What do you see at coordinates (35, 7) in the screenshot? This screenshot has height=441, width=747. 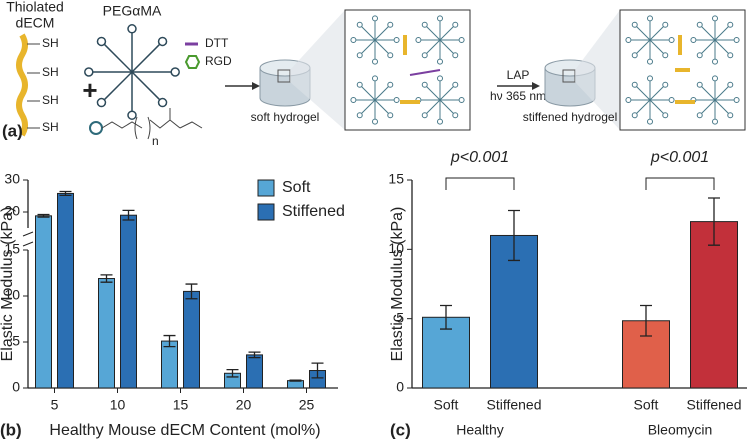 I see `dECM-title: Thiolated` at bounding box center [35, 7].